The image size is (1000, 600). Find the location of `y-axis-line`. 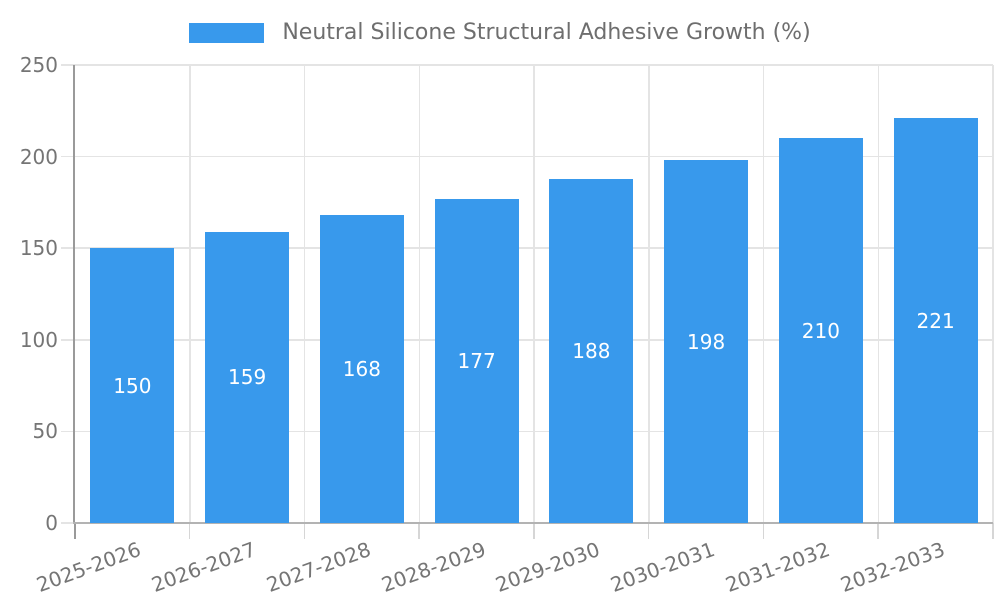

y-axis-line is located at coordinates (74, 294).